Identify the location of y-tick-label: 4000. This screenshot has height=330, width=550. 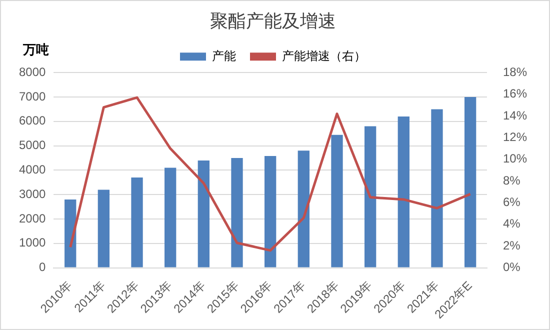
(32, 169).